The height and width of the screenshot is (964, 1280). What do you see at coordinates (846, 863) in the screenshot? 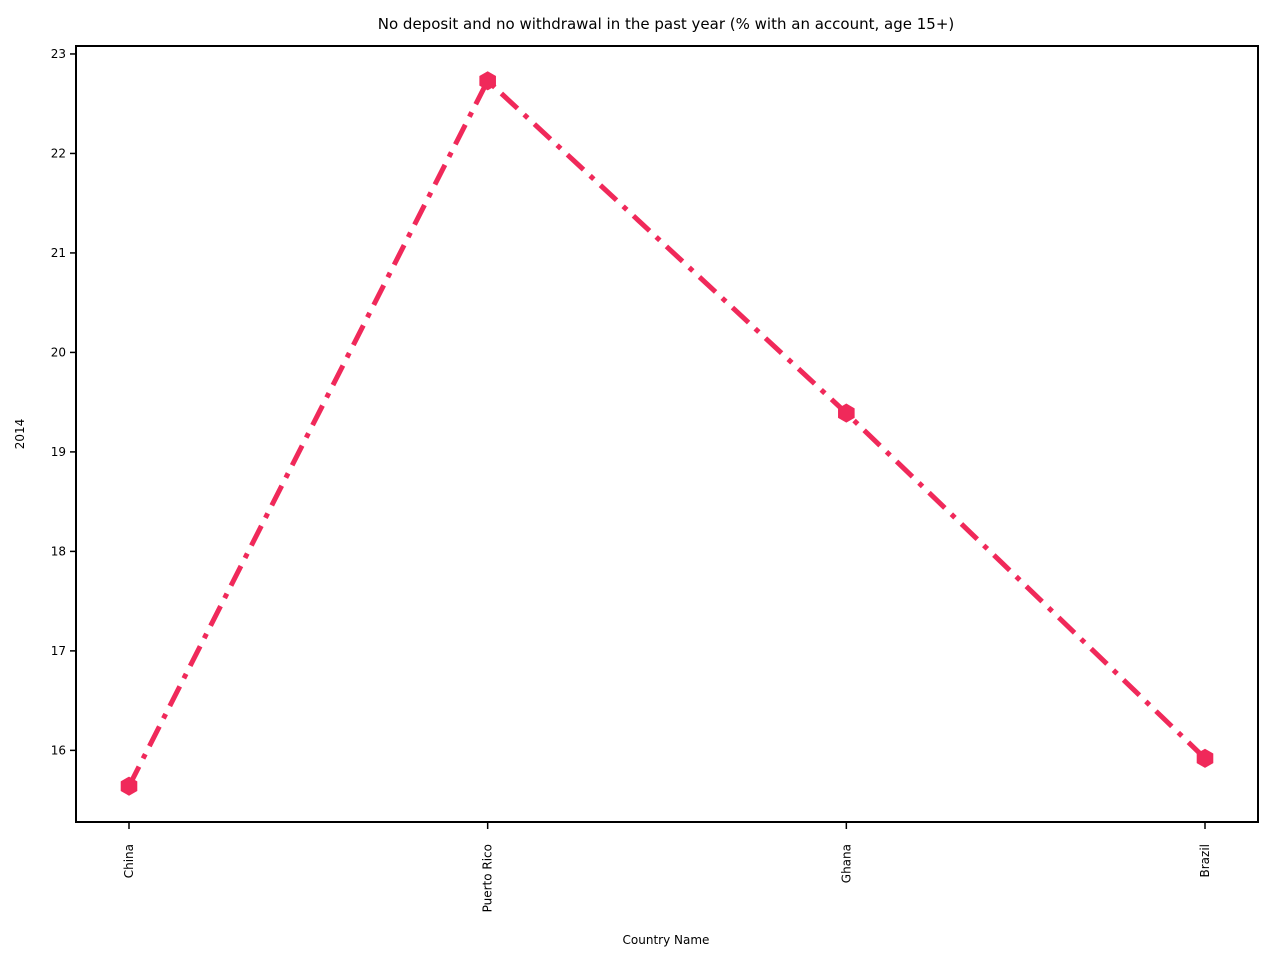
I see `x-tick-label: Ghana` at bounding box center [846, 863].